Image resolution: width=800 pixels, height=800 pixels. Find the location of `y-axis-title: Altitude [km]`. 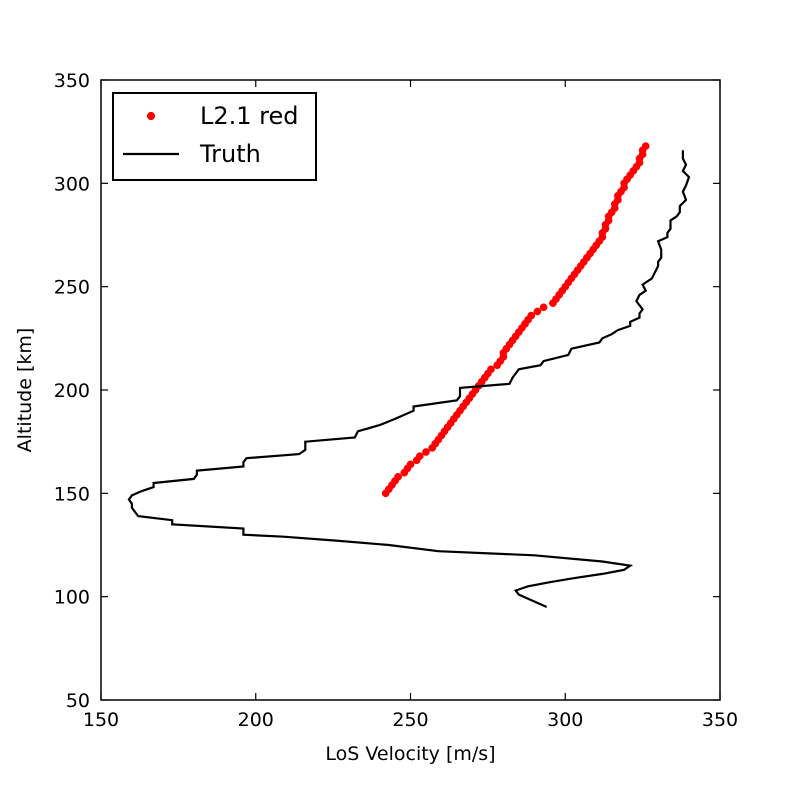

y-axis-title: Altitude [km] is located at coordinates (25, 390).